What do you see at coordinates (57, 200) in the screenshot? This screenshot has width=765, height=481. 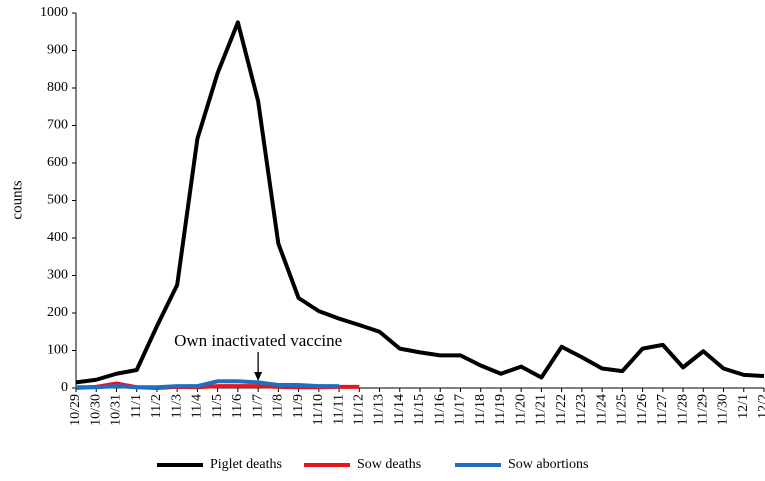 I see `y-tick-label: 500` at bounding box center [57, 200].